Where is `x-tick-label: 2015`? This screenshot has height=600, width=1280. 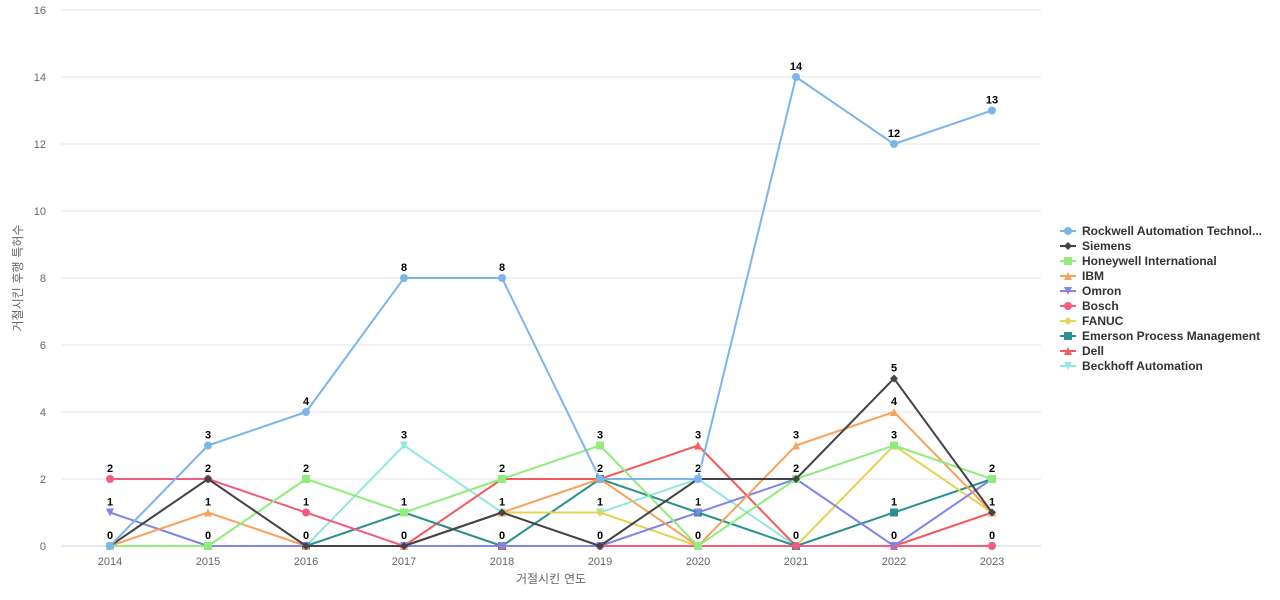
x-tick-label: 2015 is located at coordinates (208, 562).